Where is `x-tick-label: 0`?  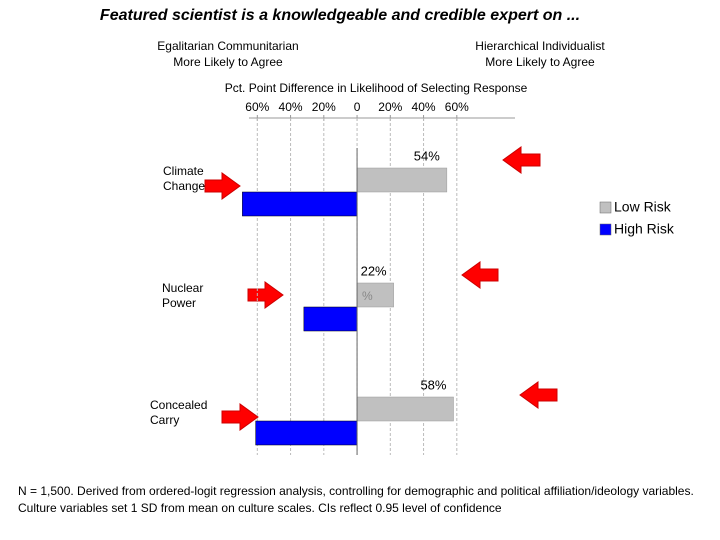 x-tick-label: 0 is located at coordinates (357, 107).